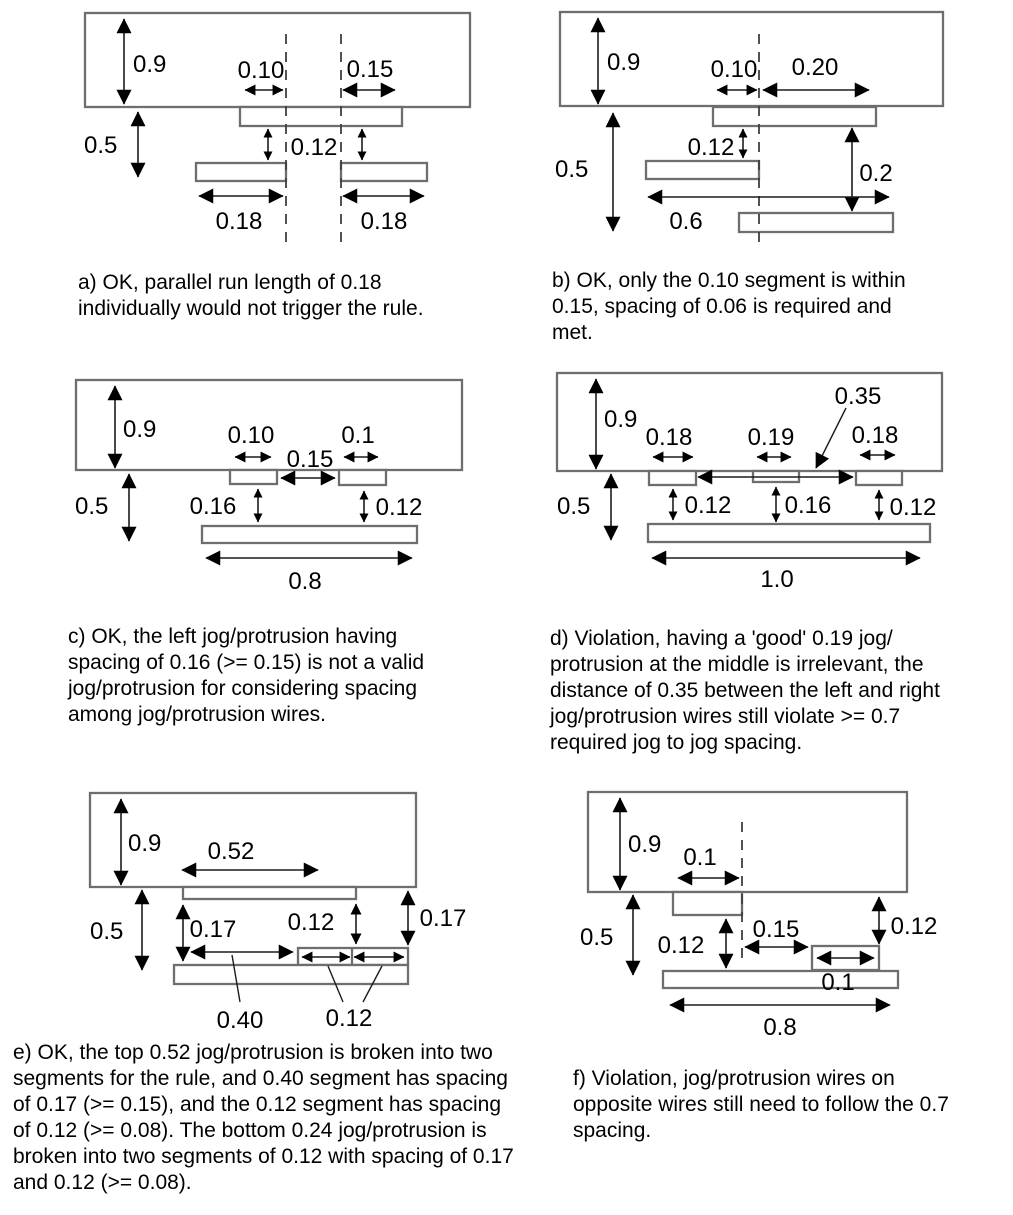 This screenshot has height=1215, width=1013. Describe the element at coordinates (721, 638) in the screenshot. I see `caption-line: d) Violation, having a 'good' 0.19 jog/` at that location.